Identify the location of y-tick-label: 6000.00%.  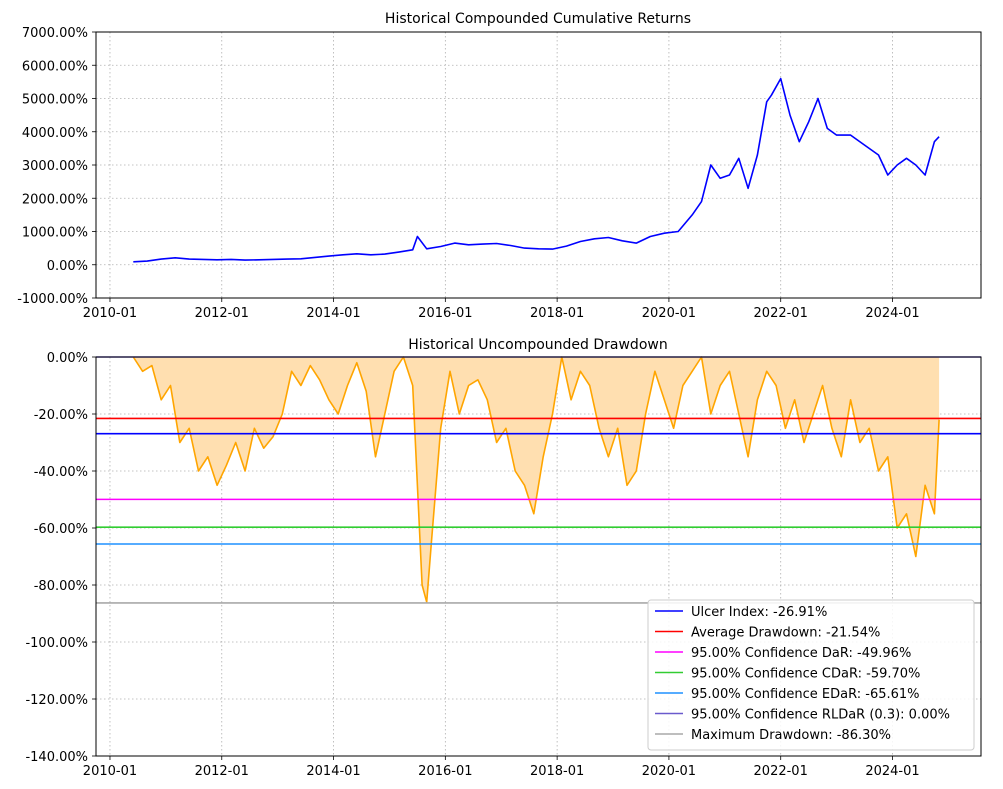
(55, 66).